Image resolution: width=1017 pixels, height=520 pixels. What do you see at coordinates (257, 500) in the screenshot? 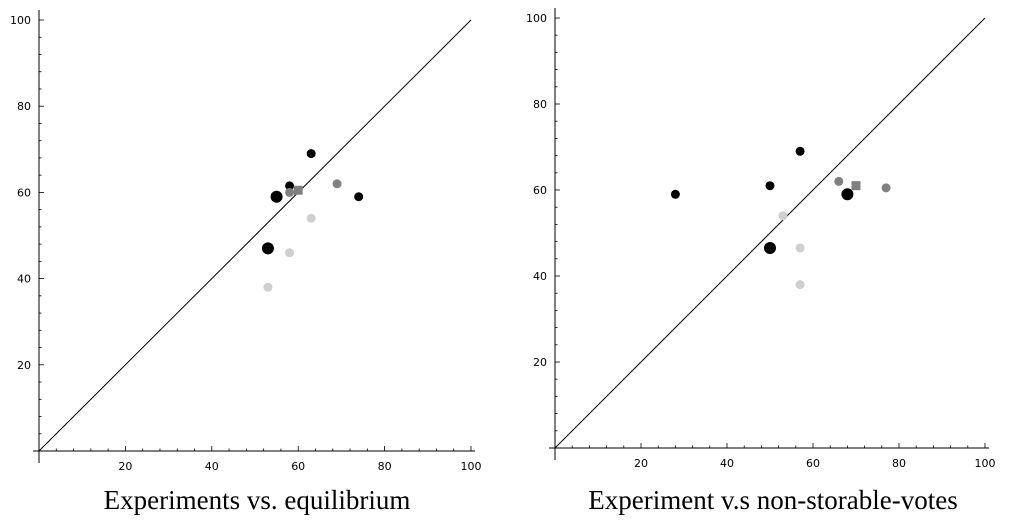
I see `chart-title-left: Experiments vs. equilibrium` at bounding box center [257, 500].